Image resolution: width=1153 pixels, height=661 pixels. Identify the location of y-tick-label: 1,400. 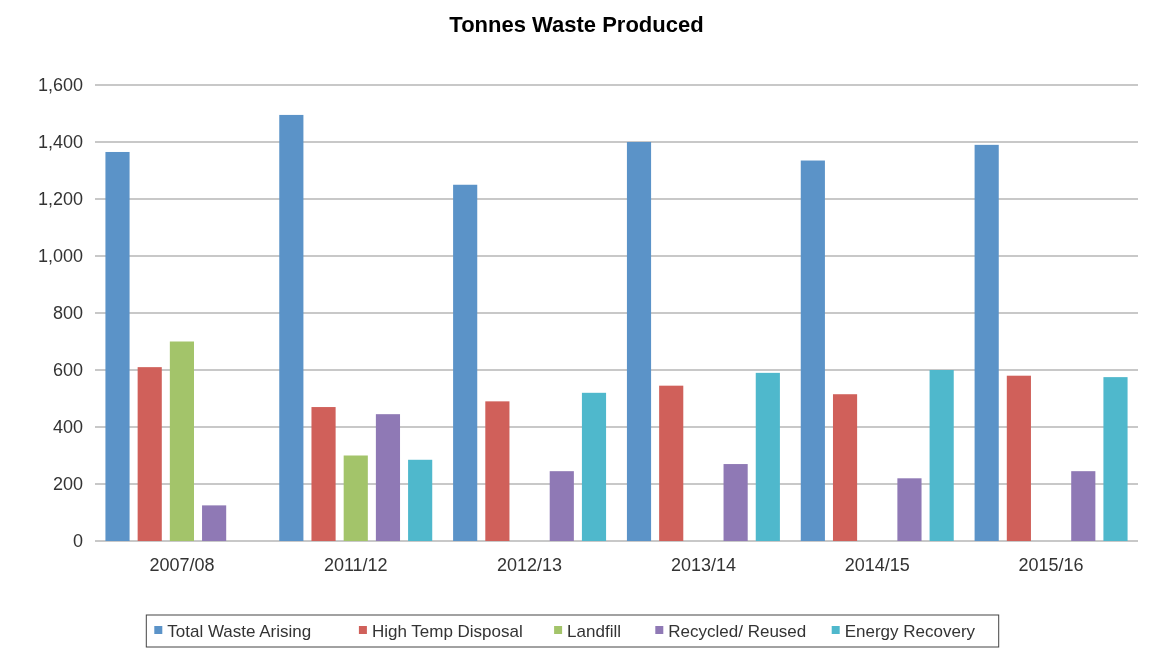
(60, 142).